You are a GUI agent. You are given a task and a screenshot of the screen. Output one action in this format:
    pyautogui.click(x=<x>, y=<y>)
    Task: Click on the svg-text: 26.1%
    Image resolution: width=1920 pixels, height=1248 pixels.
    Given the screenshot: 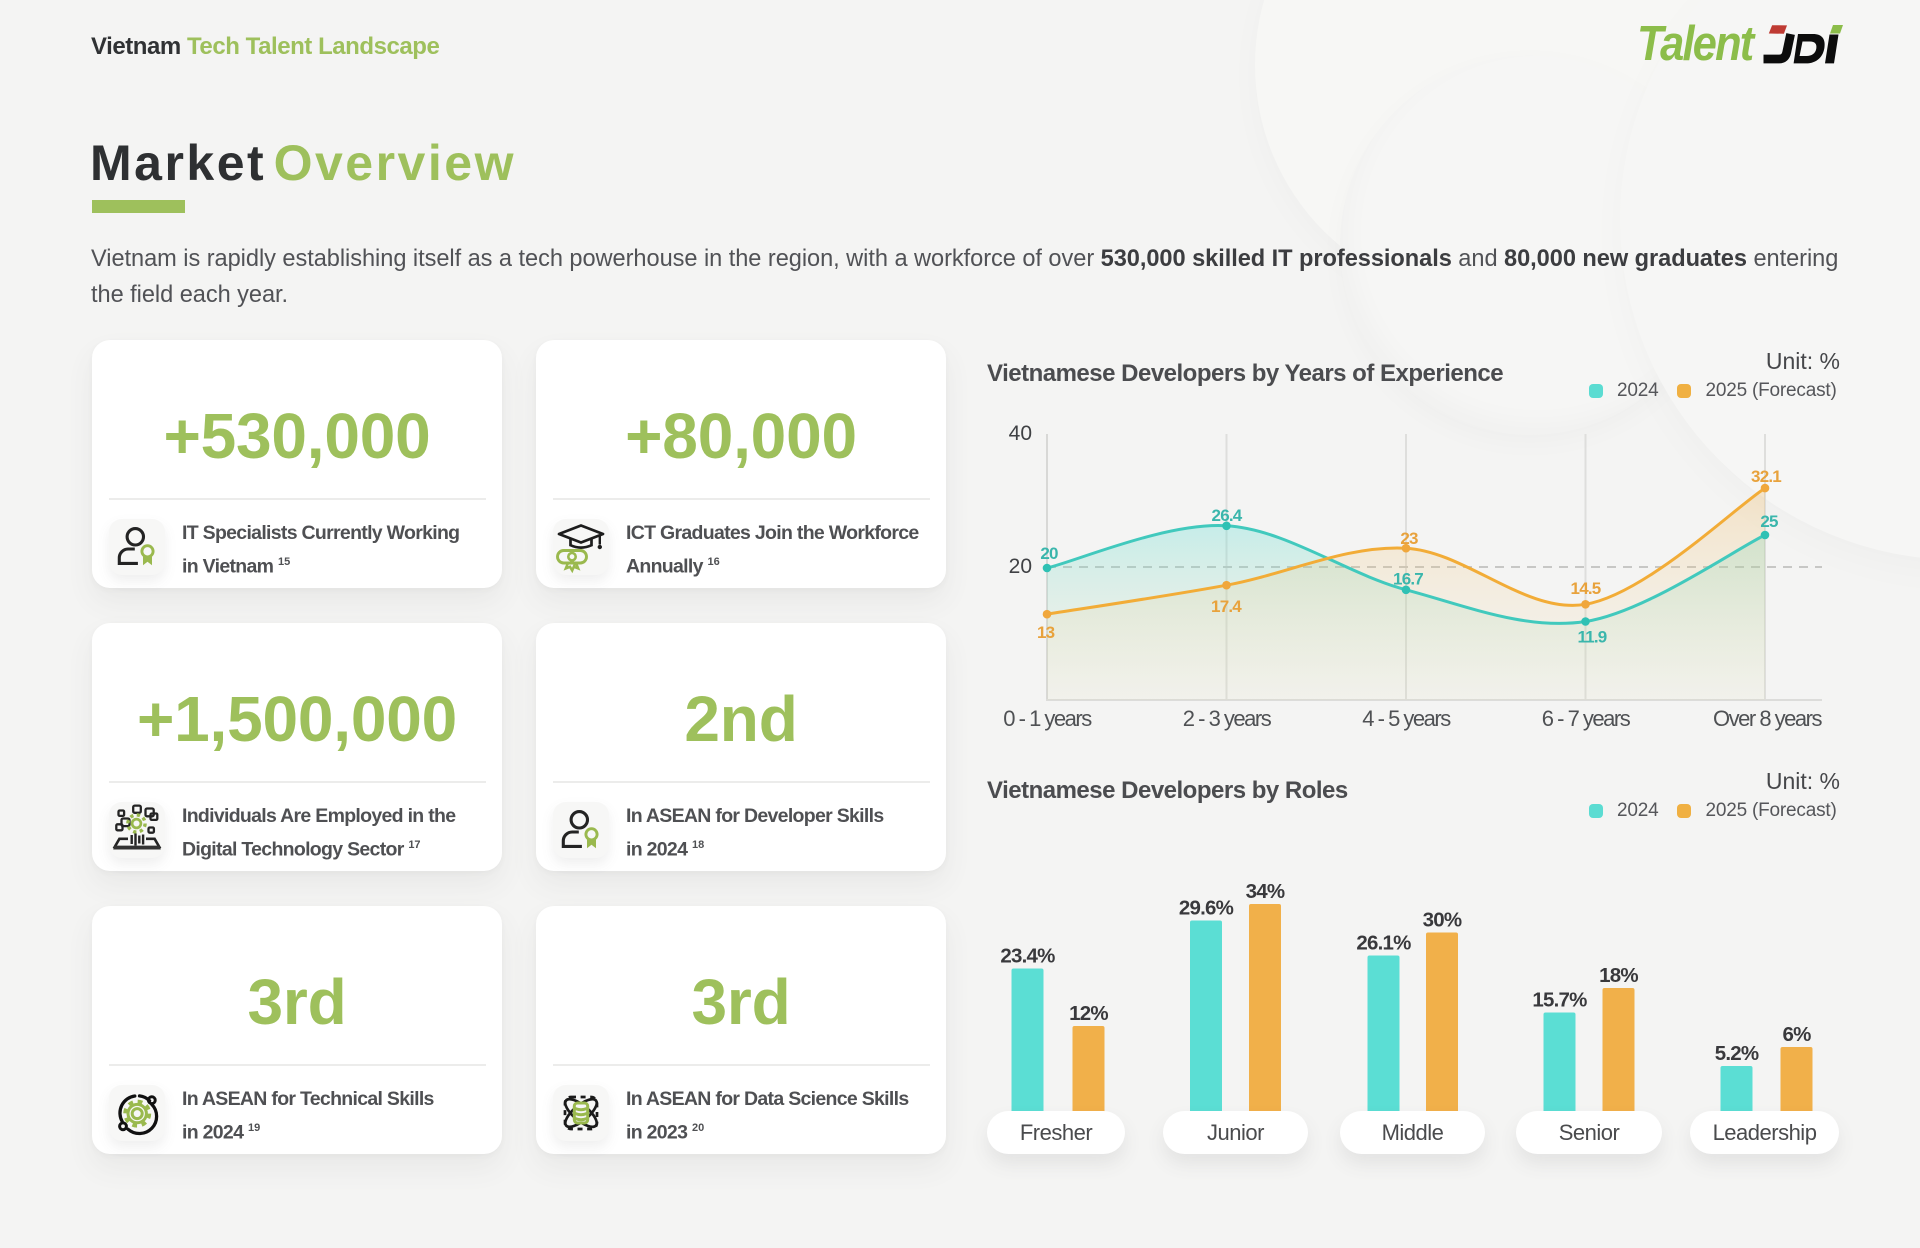 What is the action you would take?
    pyautogui.click(x=1383, y=943)
    